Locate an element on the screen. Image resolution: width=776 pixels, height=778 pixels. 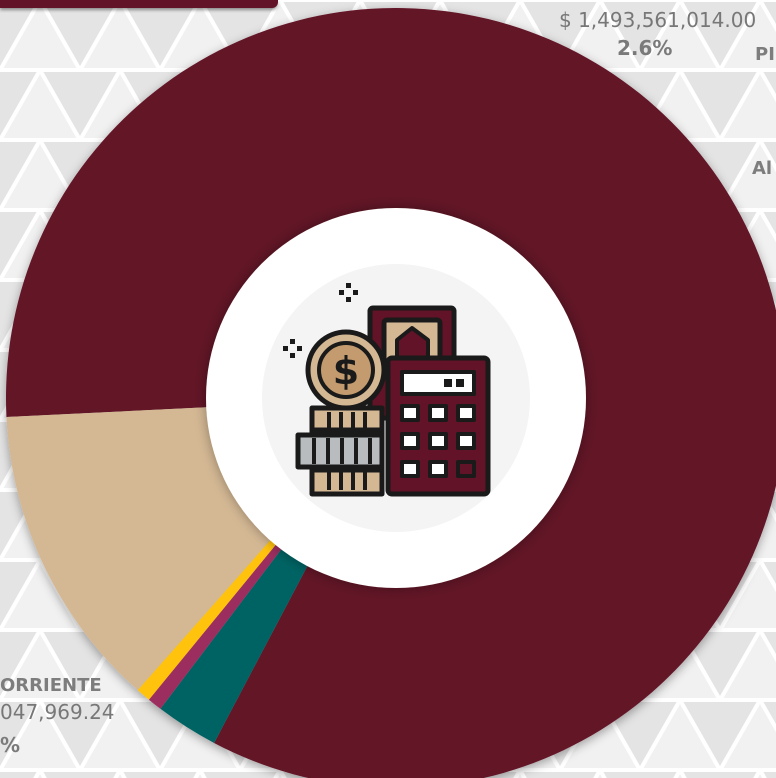
money-calculator-coins-icon: $ is located at coordinates (387, 390).